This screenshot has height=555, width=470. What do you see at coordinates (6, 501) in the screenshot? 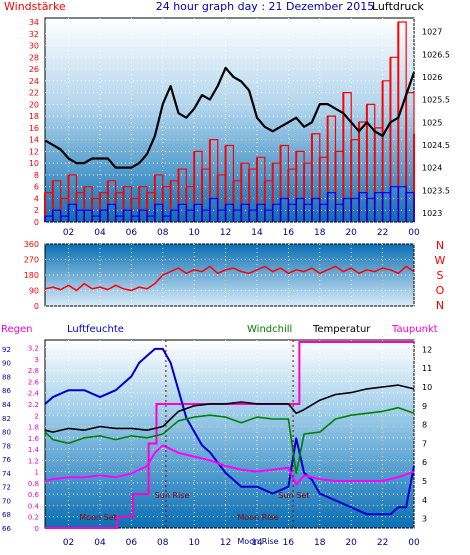
I see `humidity-tick-label: 70` at bounding box center [6, 501].